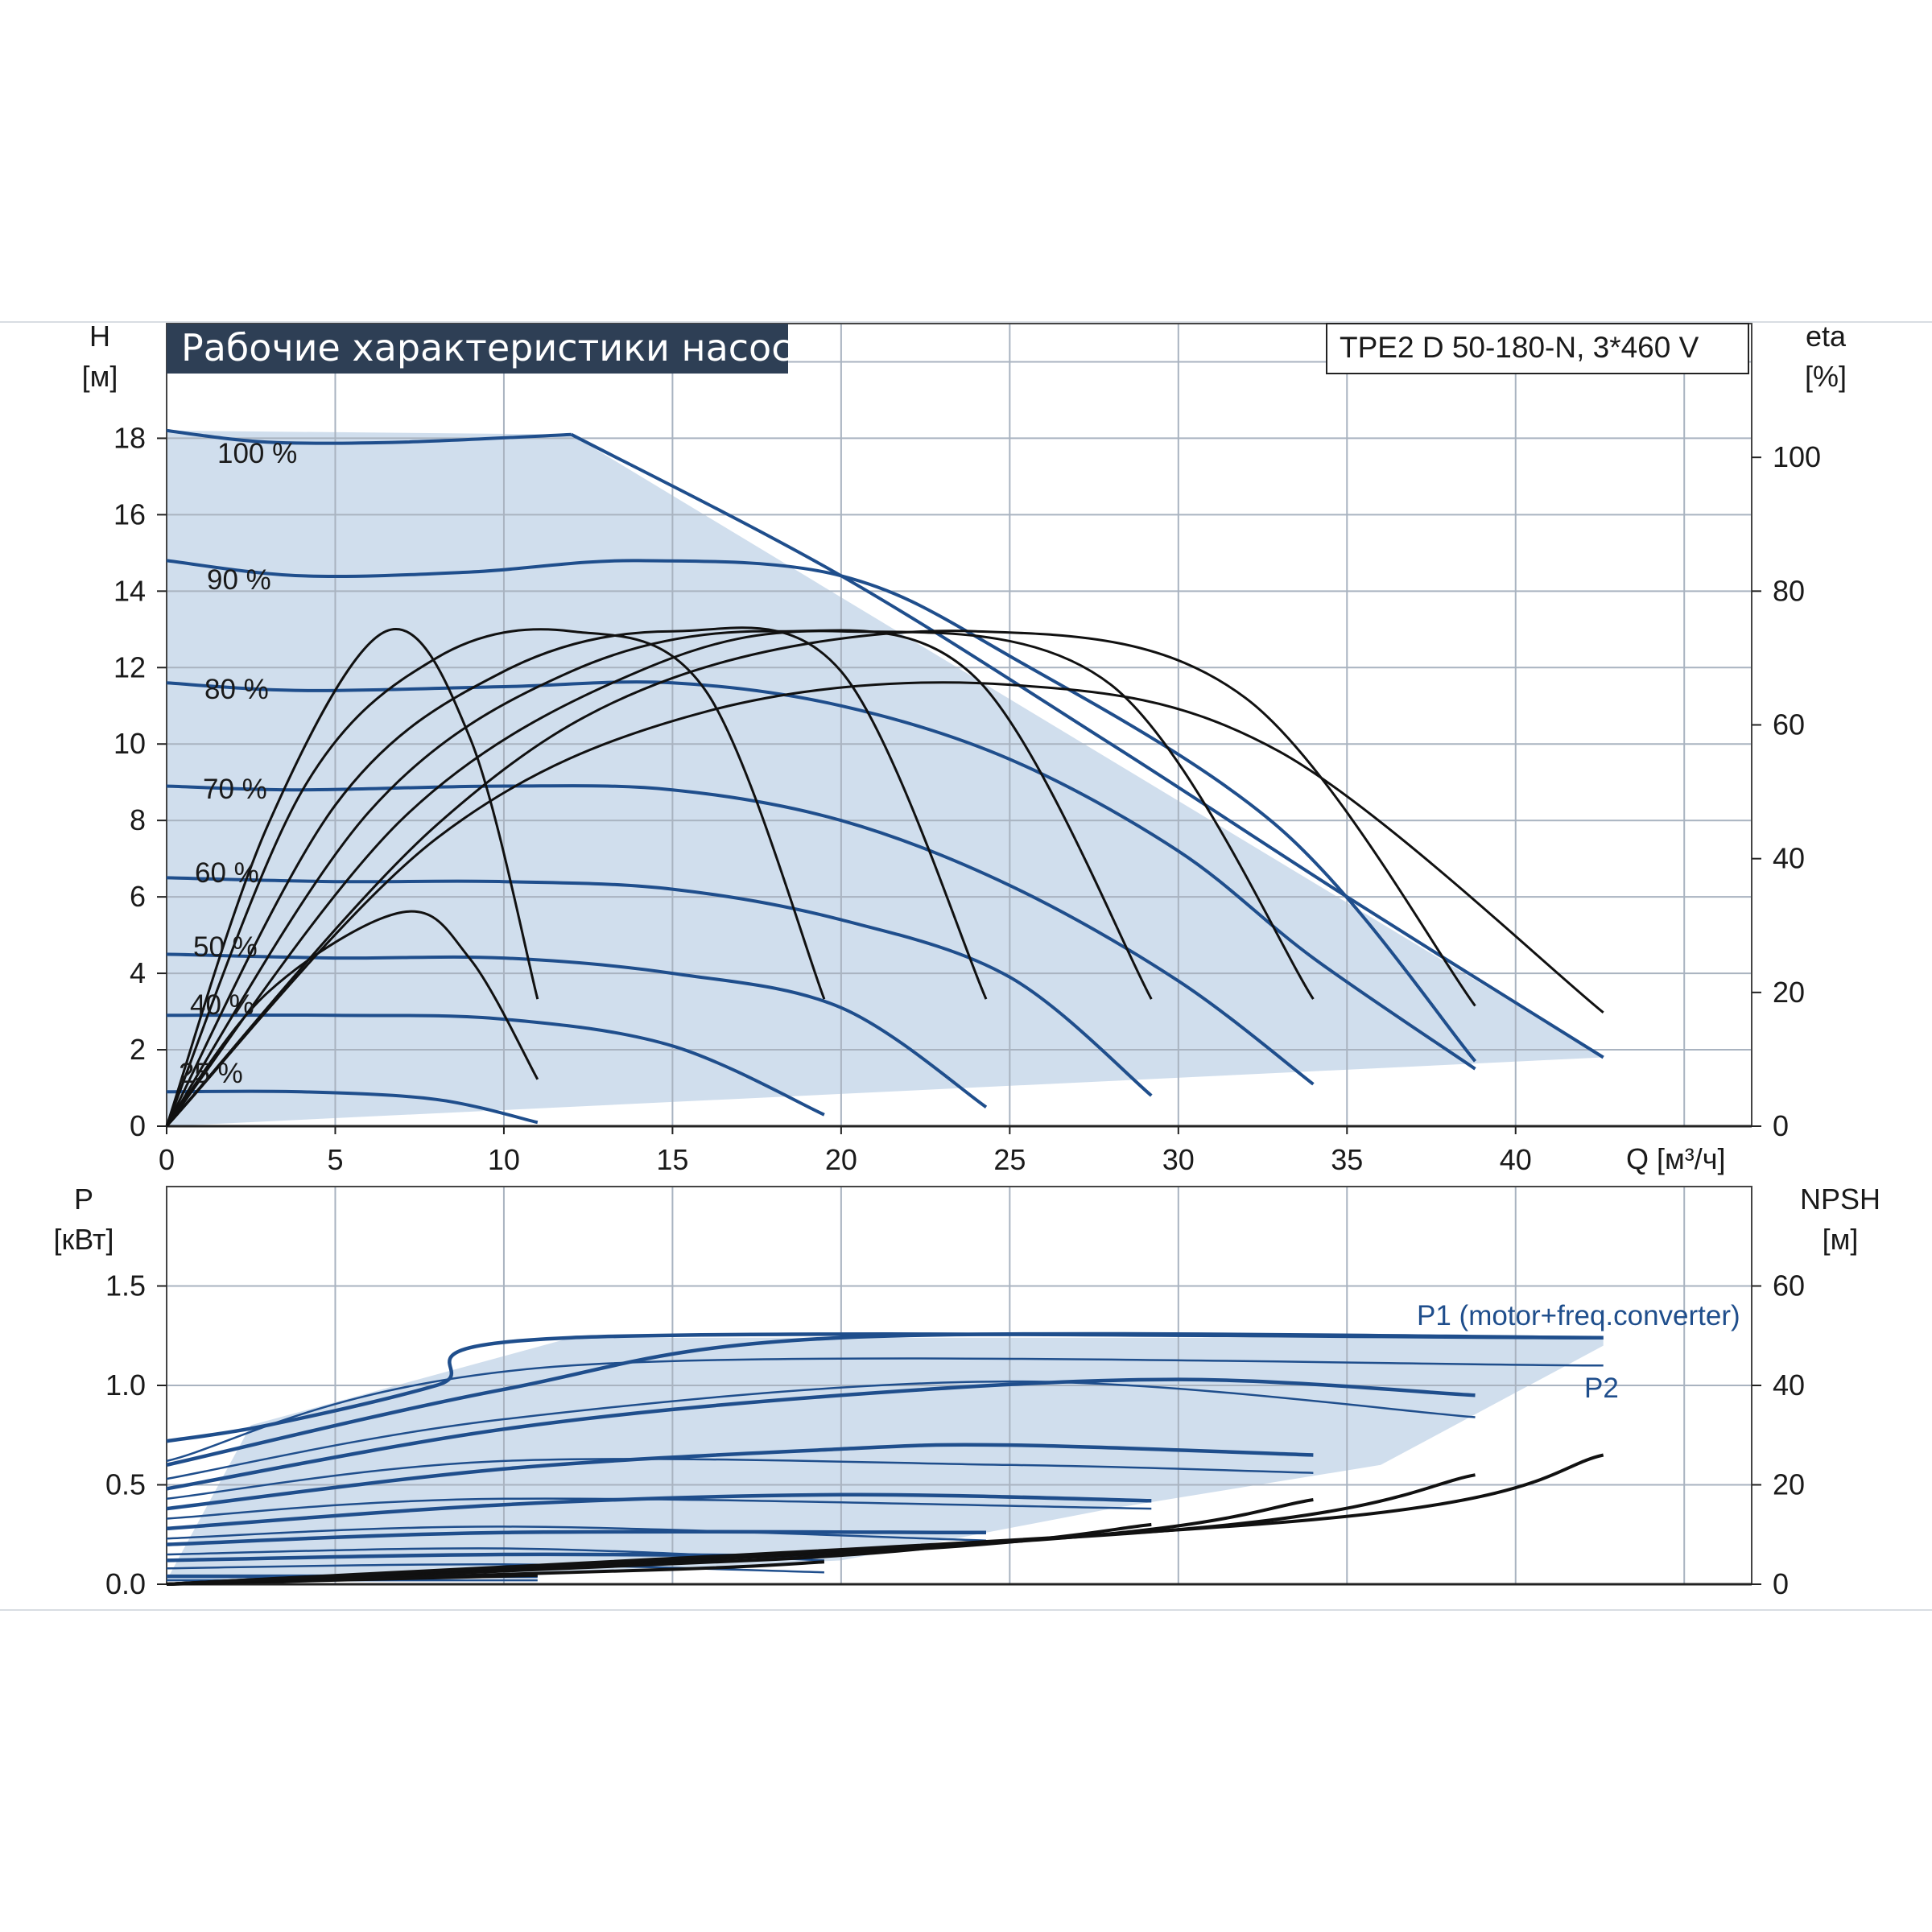 The height and width of the screenshot is (1932, 1932). What do you see at coordinates (227, 873) in the screenshot?
I see `speed-label-4: 60 %` at bounding box center [227, 873].